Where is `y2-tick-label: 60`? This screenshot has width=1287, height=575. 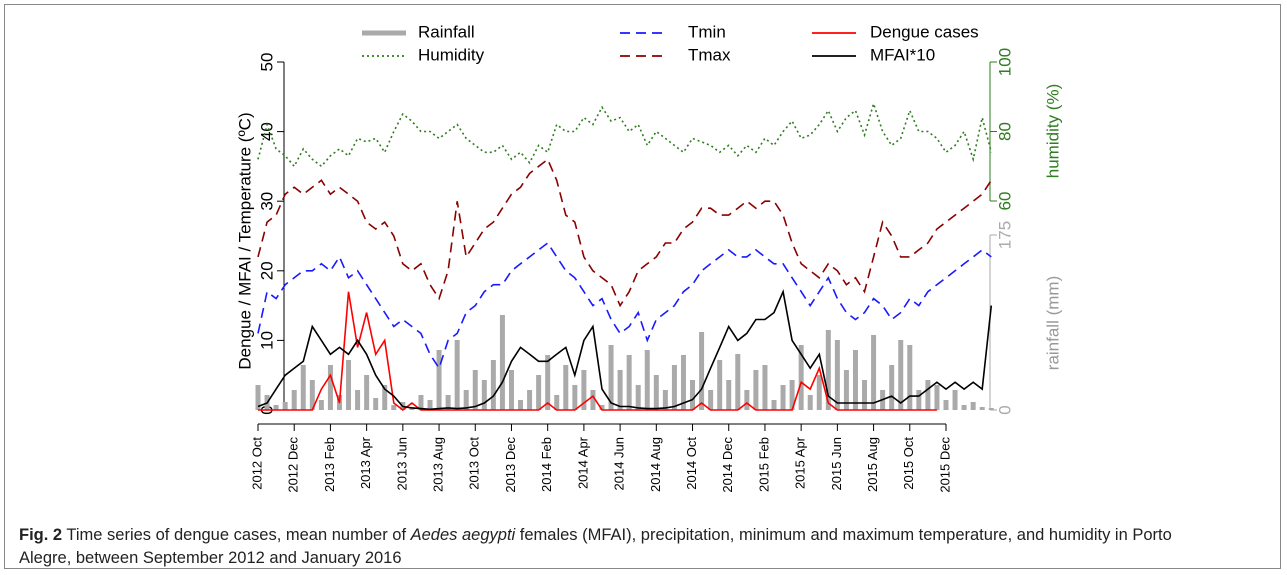
y2-tick-label: 60 is located at coordinates (1004, 201).